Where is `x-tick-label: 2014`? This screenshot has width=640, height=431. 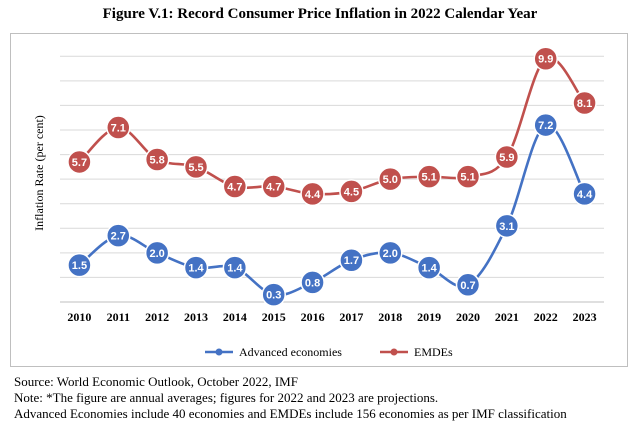
x-tick-label: 2014 is located at coordinates (235, 317).